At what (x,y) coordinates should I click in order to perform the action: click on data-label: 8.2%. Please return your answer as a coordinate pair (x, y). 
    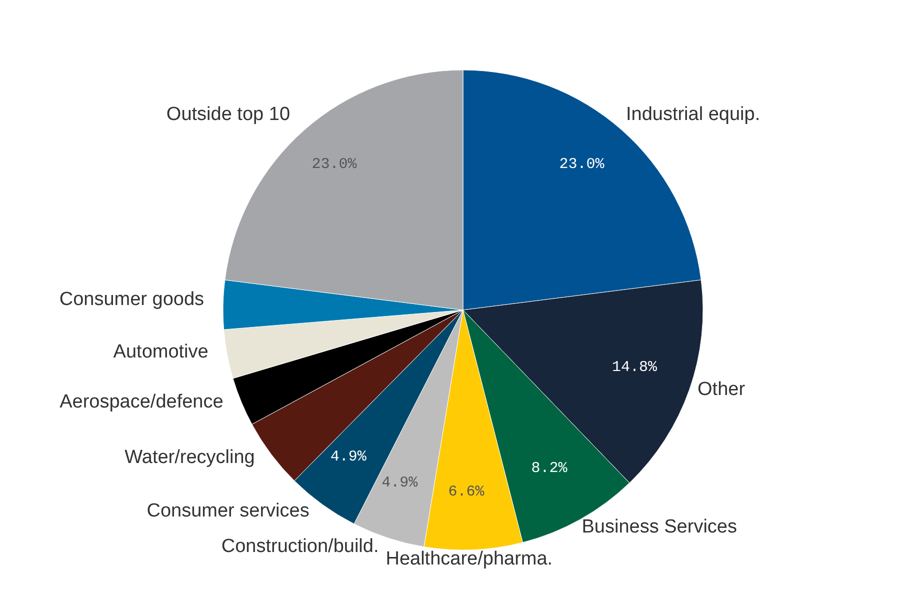
    Looking at the image, I should click on (549, 468).